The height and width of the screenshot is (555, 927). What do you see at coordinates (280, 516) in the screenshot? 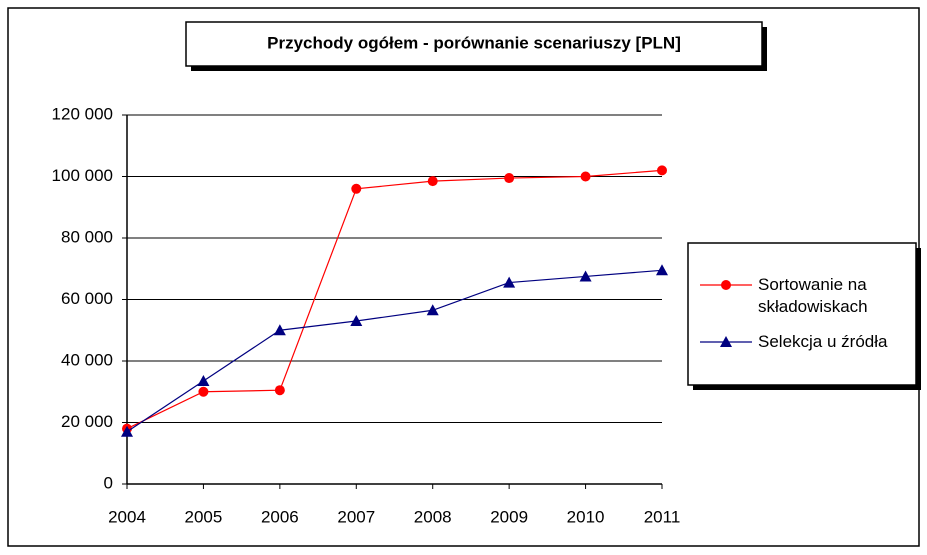
I see `x-tick-label: 2006` at bounding box center [280, 516].